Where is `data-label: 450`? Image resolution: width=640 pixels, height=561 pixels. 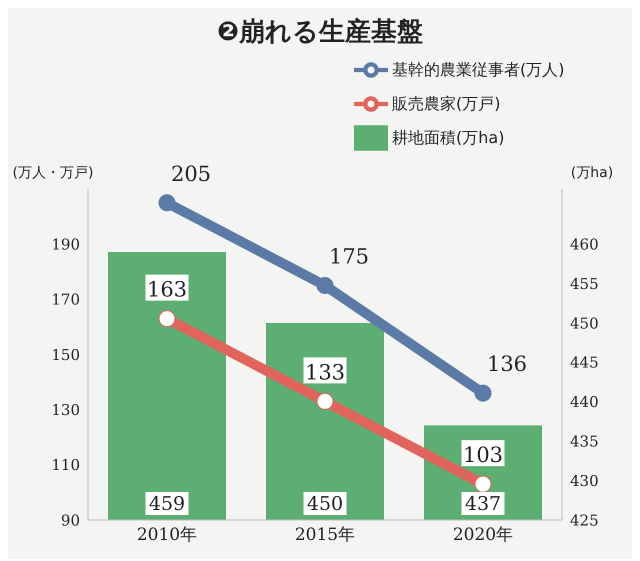 data-label: 450 is located at coordinates (325, 504).